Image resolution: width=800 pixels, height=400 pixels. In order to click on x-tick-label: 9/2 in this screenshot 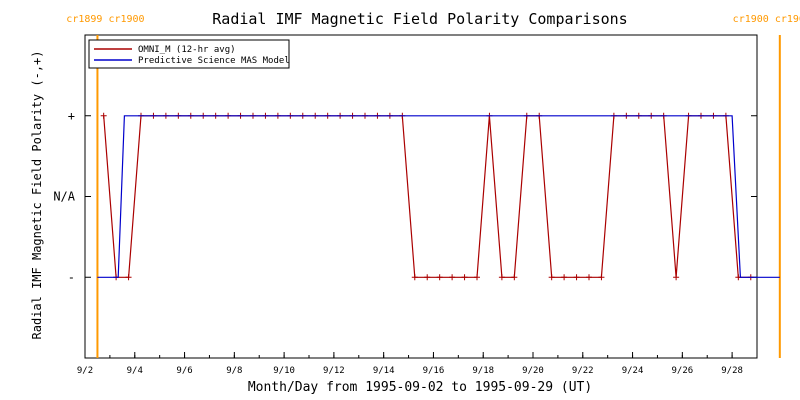, I will do `click(85, 371)`.